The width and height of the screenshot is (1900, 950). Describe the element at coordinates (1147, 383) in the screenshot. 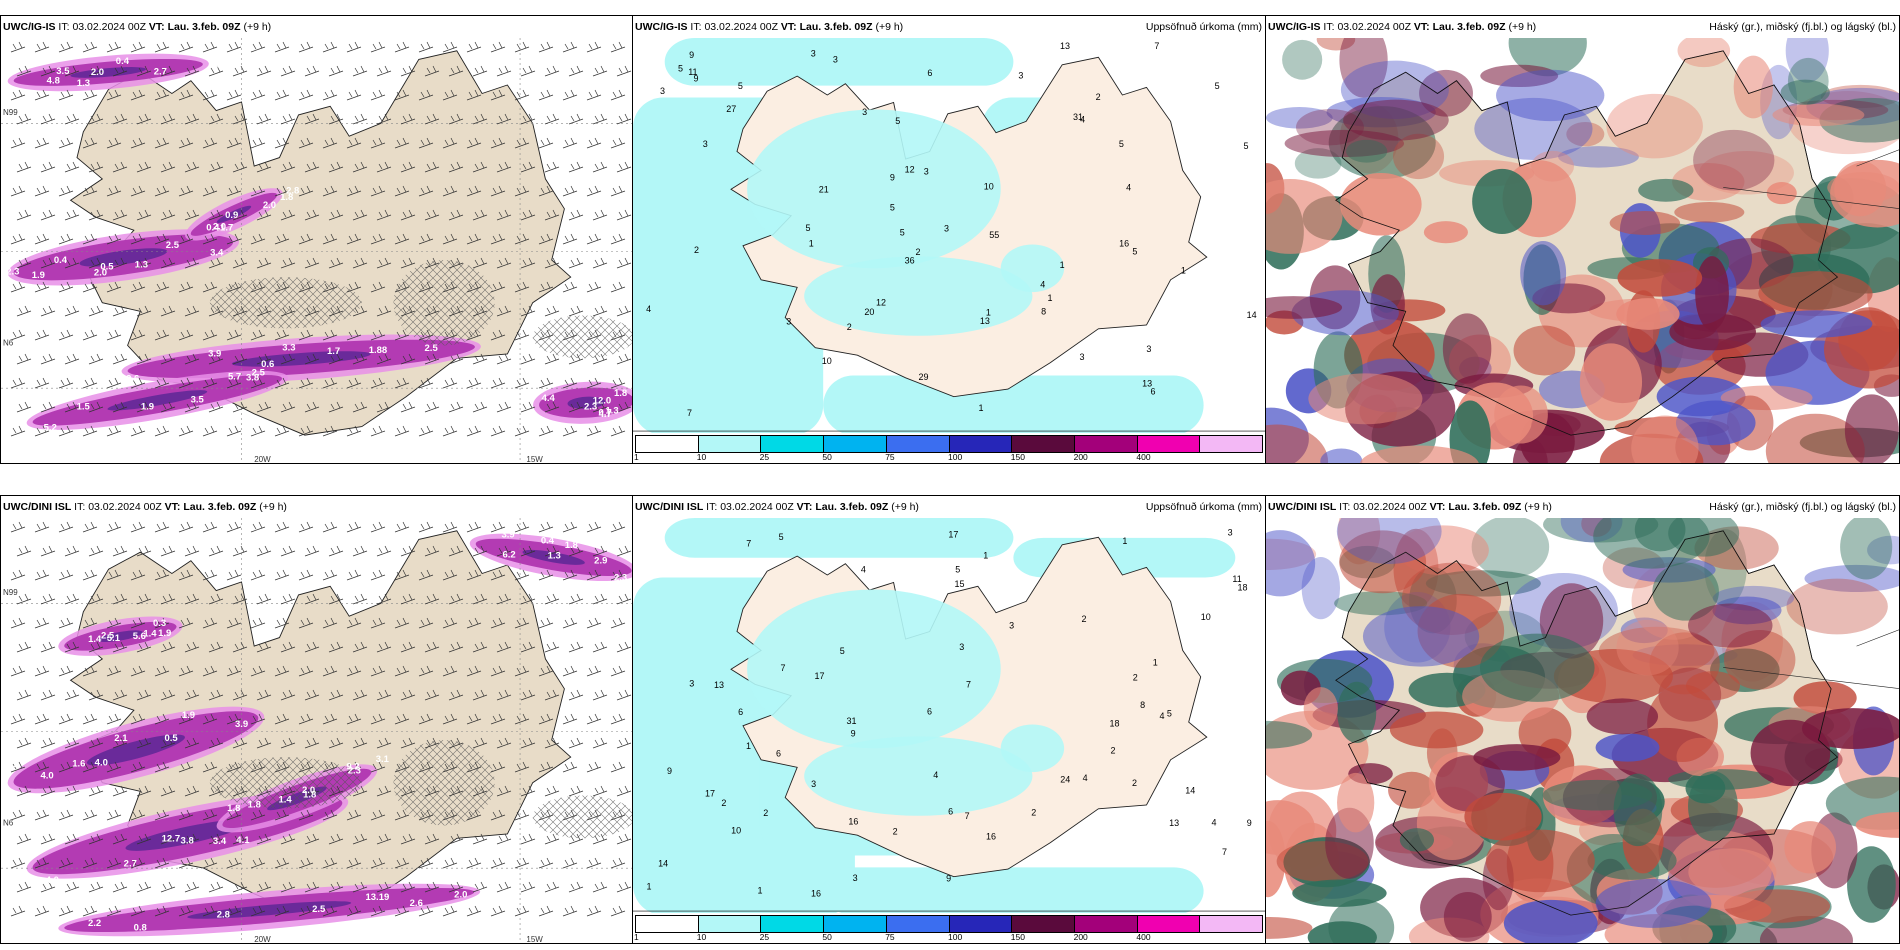

I see `precip-value: 13` at that location.